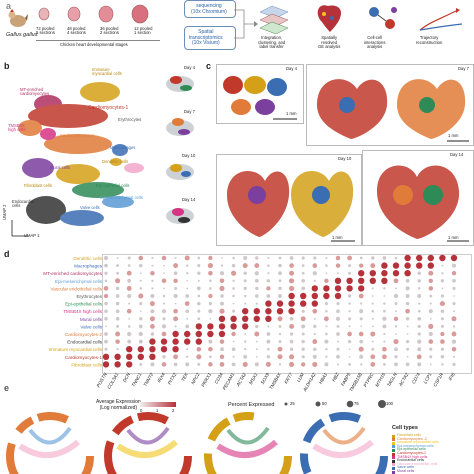 This screenshot has width=474, height=474. I want to click on sc-seq-box: sequencing (10x Chromium), so click(210, 9).